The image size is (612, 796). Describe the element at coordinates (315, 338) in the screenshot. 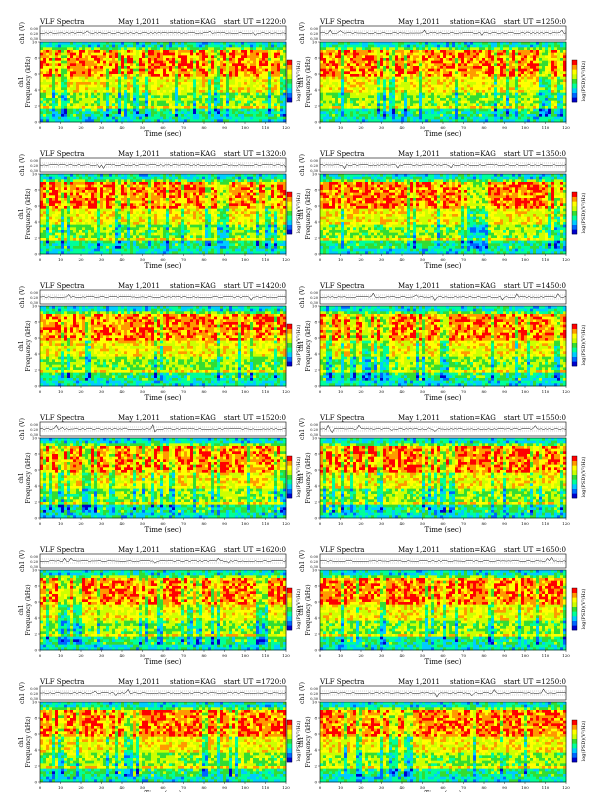

I see `y-tick-label: 6` at that location.